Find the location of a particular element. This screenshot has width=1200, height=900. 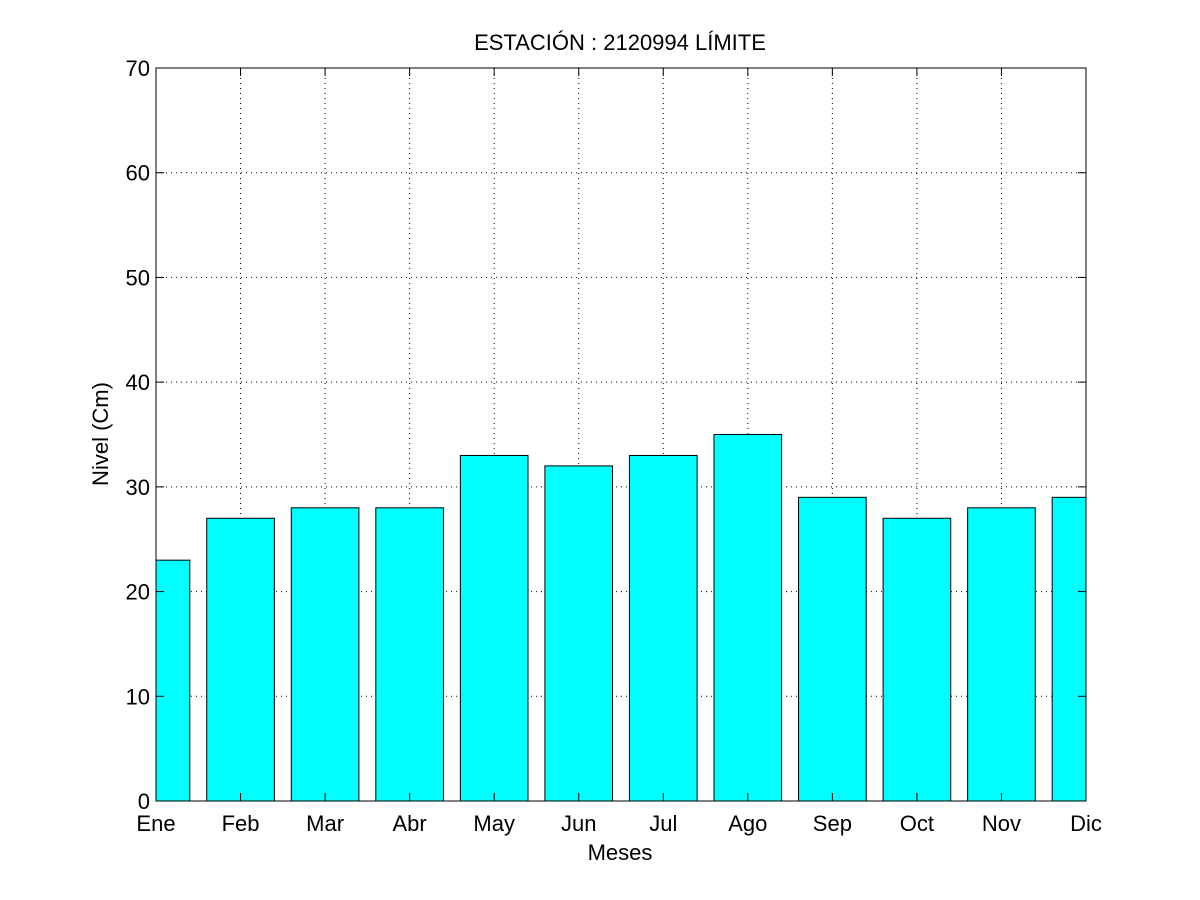

bar-mar is located at coordinates (325, 654).